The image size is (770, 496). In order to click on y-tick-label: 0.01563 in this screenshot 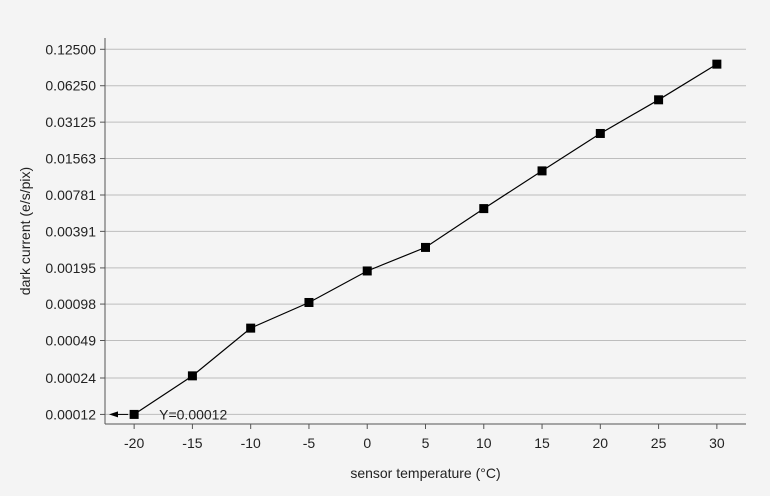, I will do `click(70, 159)`.